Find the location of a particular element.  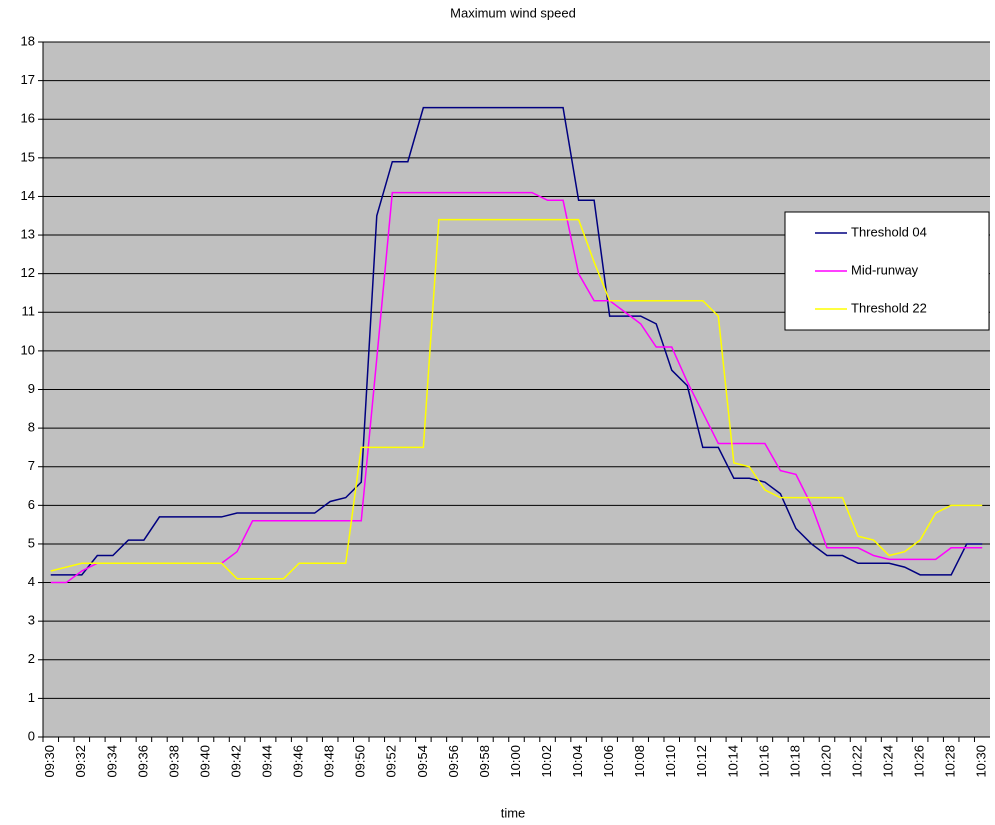

x-tick-label: 10:02 is located at coordinates (546, 761).